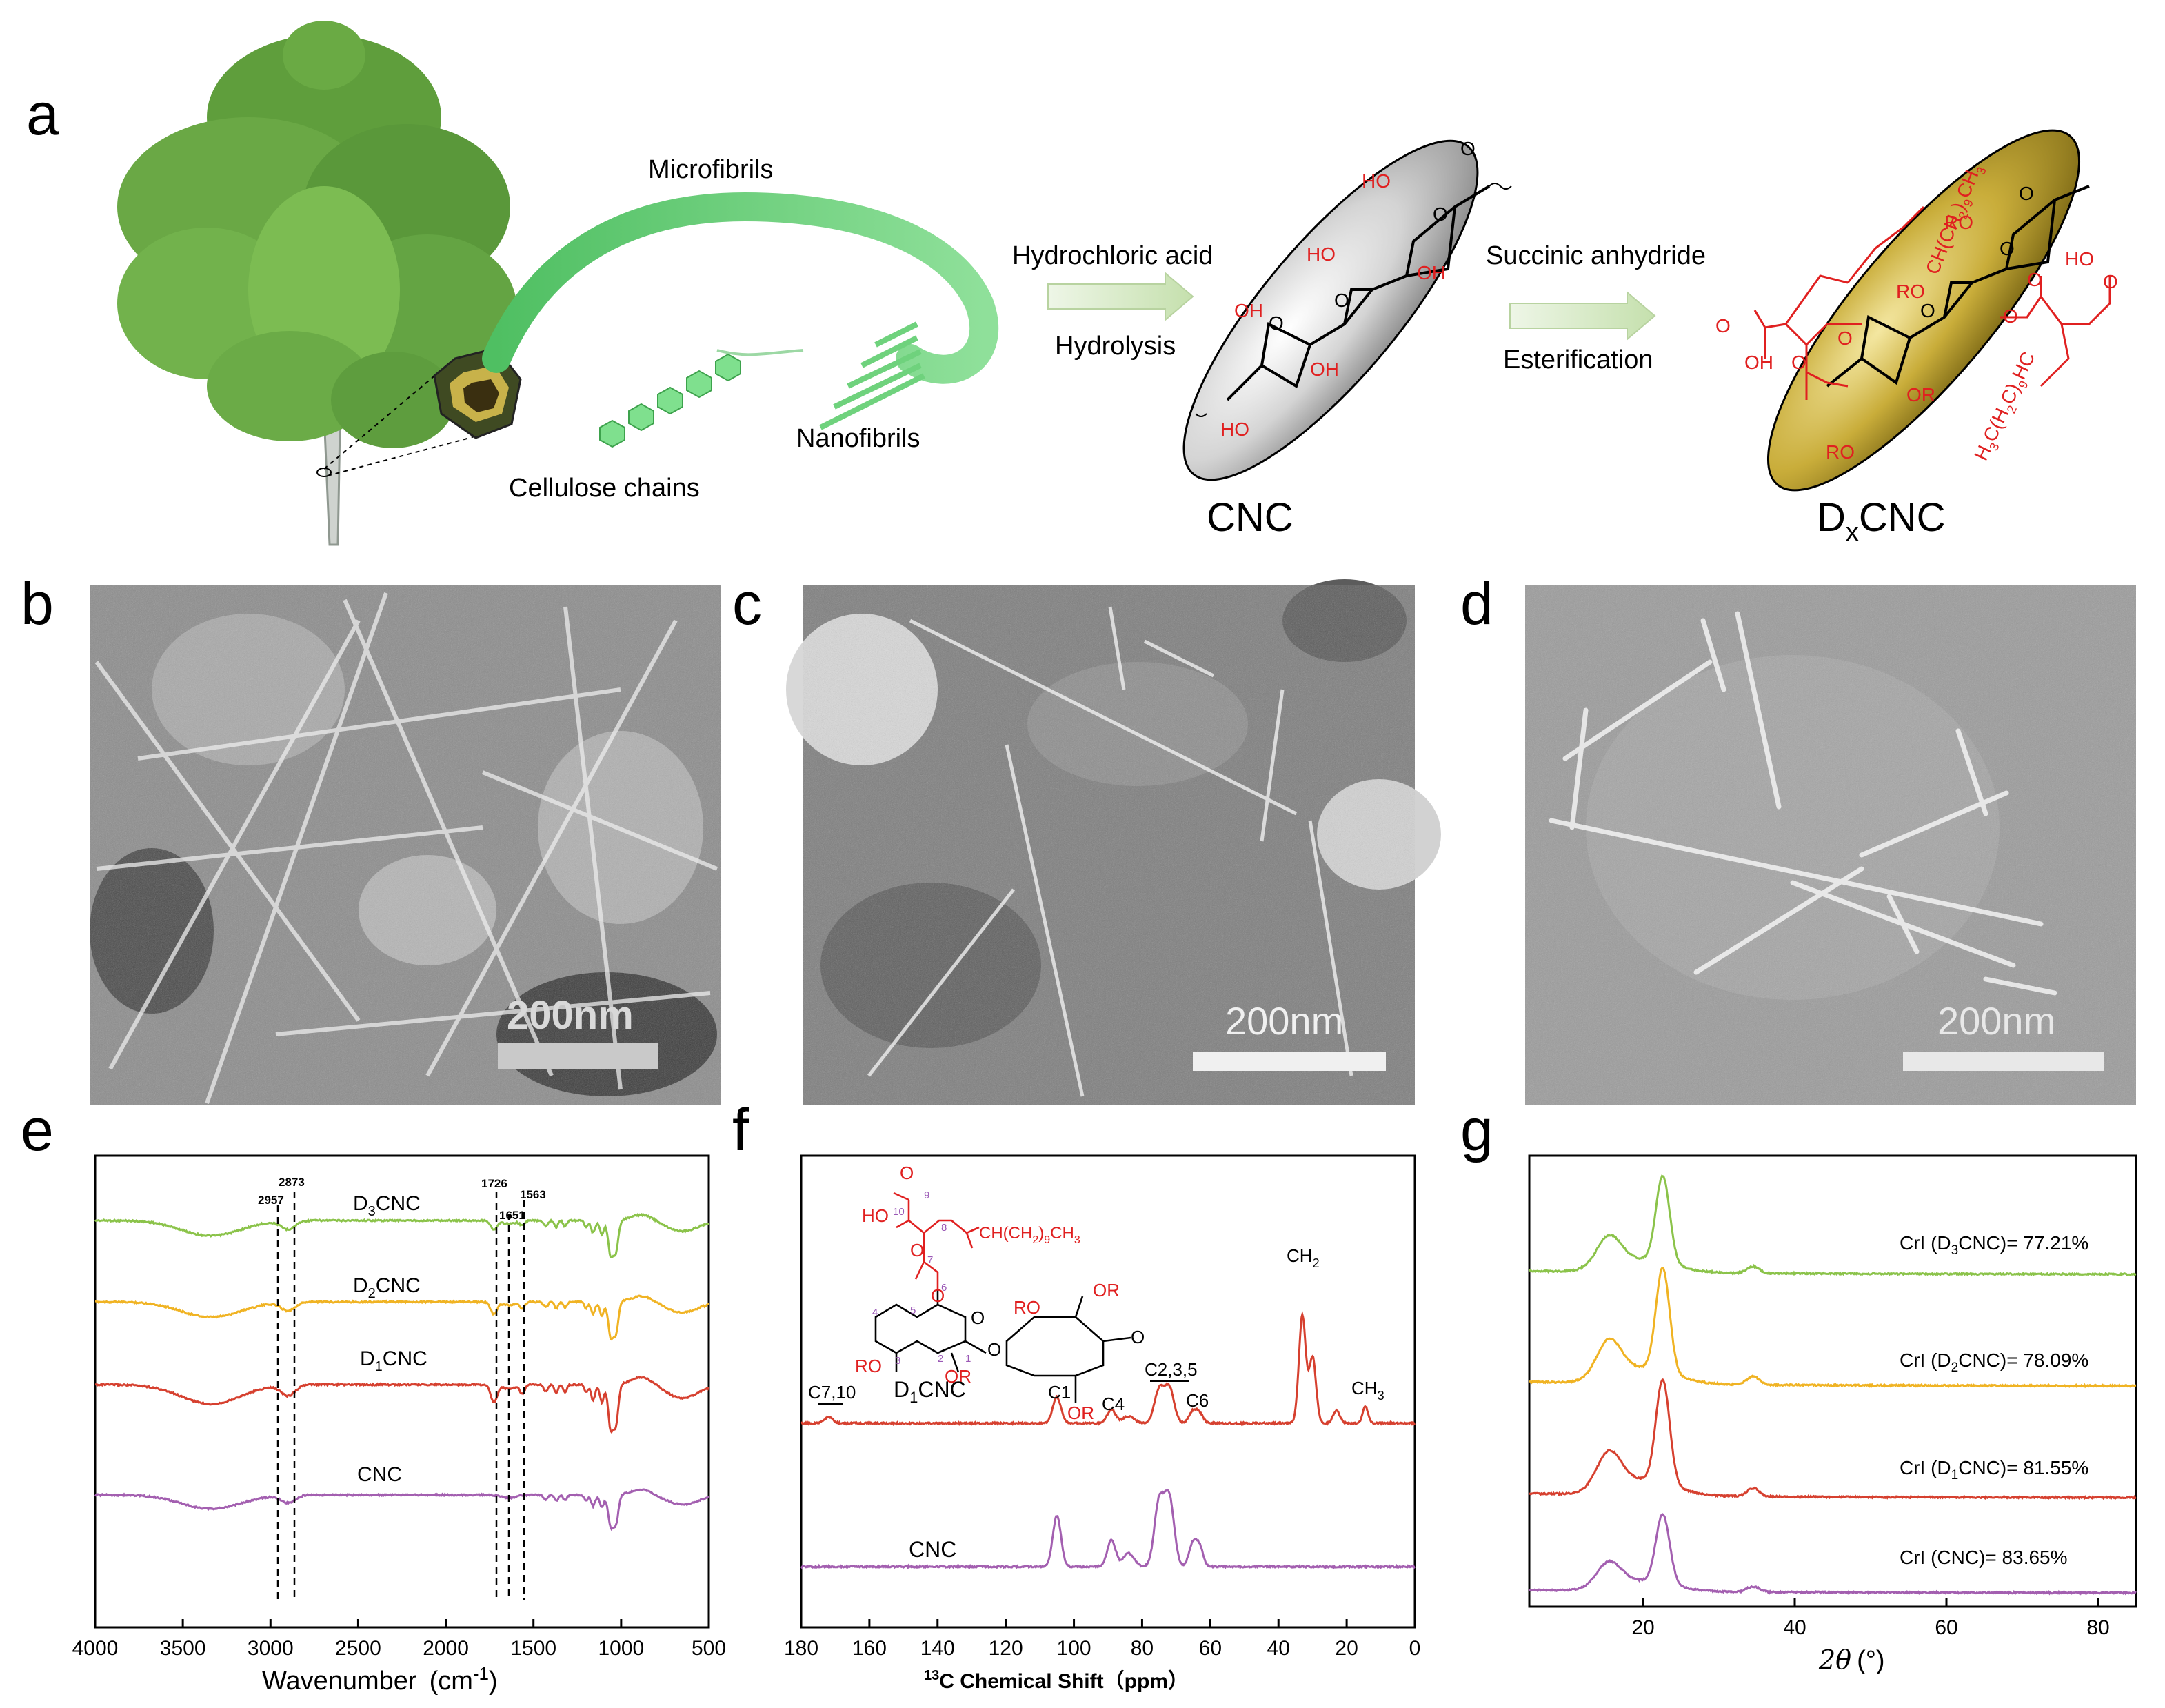 Image resolution: width=2165 pixels, height=1708 pixels. What do you see at coordinates (978, 1317) in the screenshot?
I see `structure-o-ring1: O` at bounding box center [978, 1317].